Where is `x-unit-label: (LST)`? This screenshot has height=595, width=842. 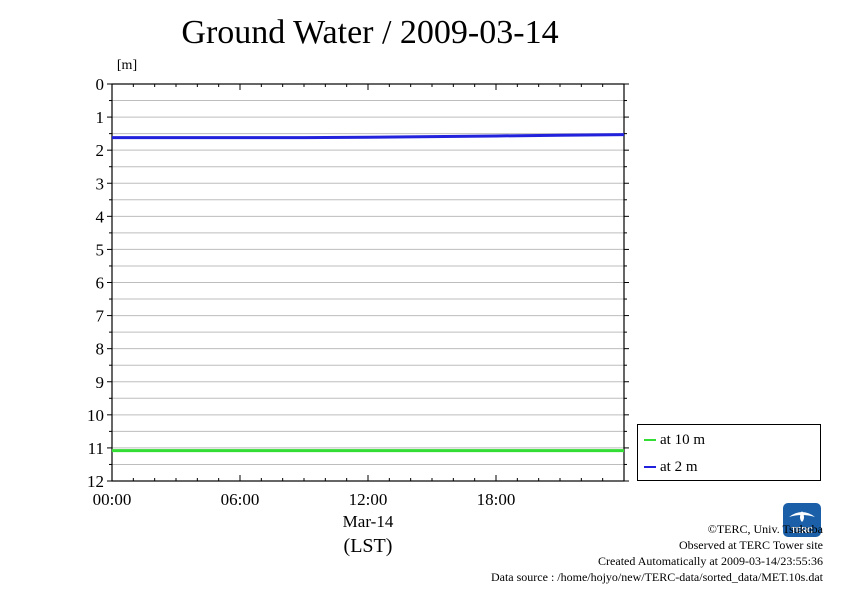 x-unit-label: (LST) is located at coordinates (368, 546).